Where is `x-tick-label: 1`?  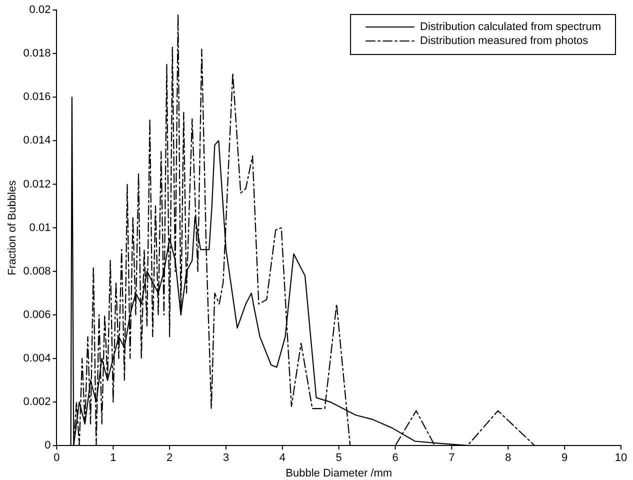
x-tick-label: 1 is located at coordinates (113, 458).